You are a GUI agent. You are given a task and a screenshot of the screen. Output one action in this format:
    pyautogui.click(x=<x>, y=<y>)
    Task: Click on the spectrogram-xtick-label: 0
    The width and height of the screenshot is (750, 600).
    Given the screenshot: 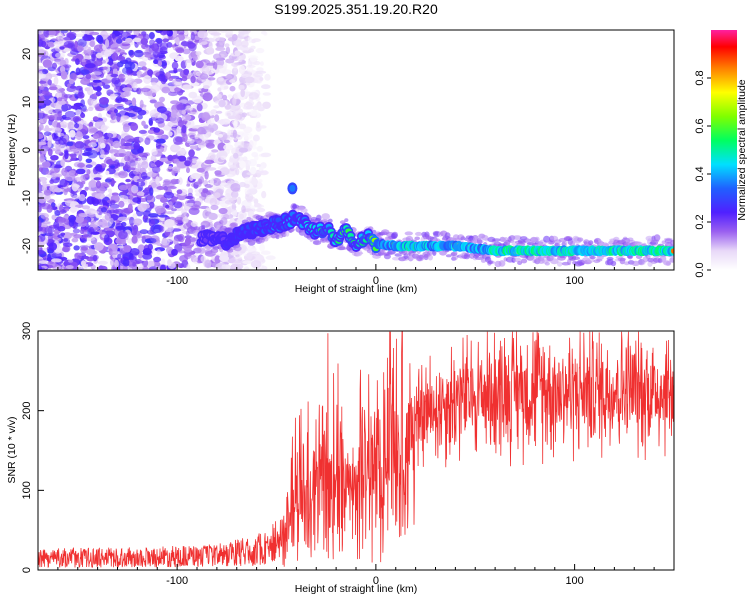 What is the action you would take?
    pyautogui.click(x=376, y=281)
    